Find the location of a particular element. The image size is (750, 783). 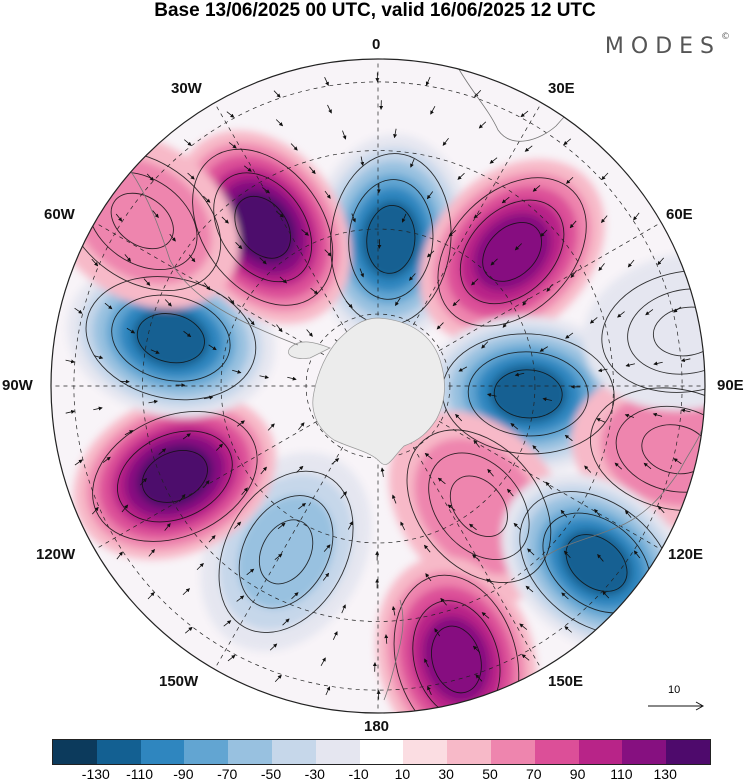

south-america-coastline is located at coordinates (214, 257).